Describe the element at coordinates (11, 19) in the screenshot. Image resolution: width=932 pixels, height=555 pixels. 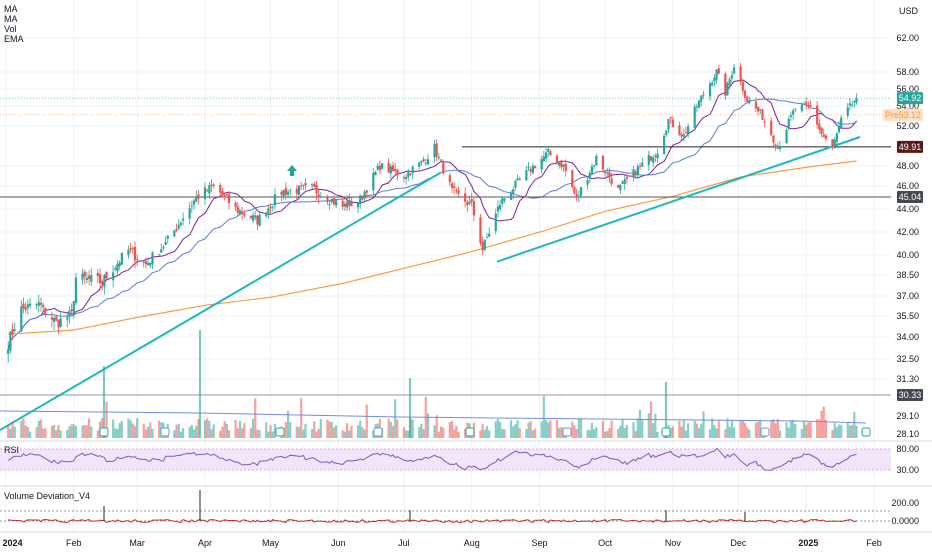
I see `legend-item-ma-2: MA` at that location.